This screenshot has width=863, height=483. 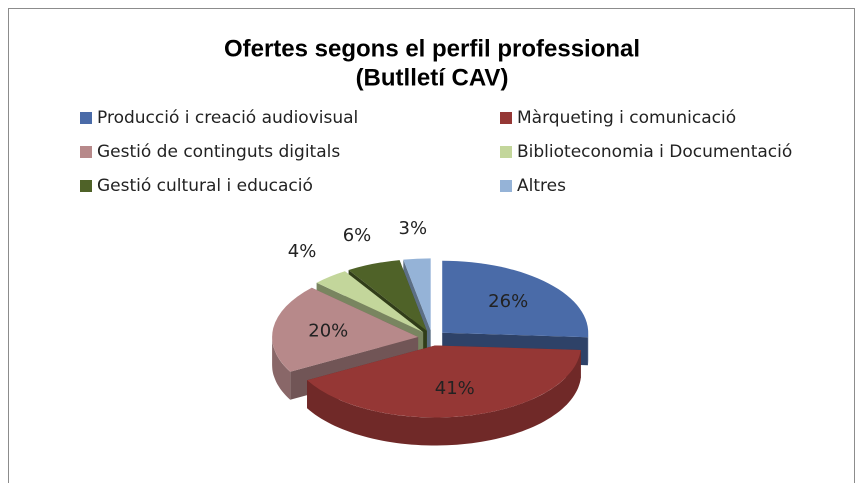 What do you see at coordinates (218, 152) in the screenshot?
I see `legend-label: Gestió de continguts digitals` at bounding box center [218, 152].